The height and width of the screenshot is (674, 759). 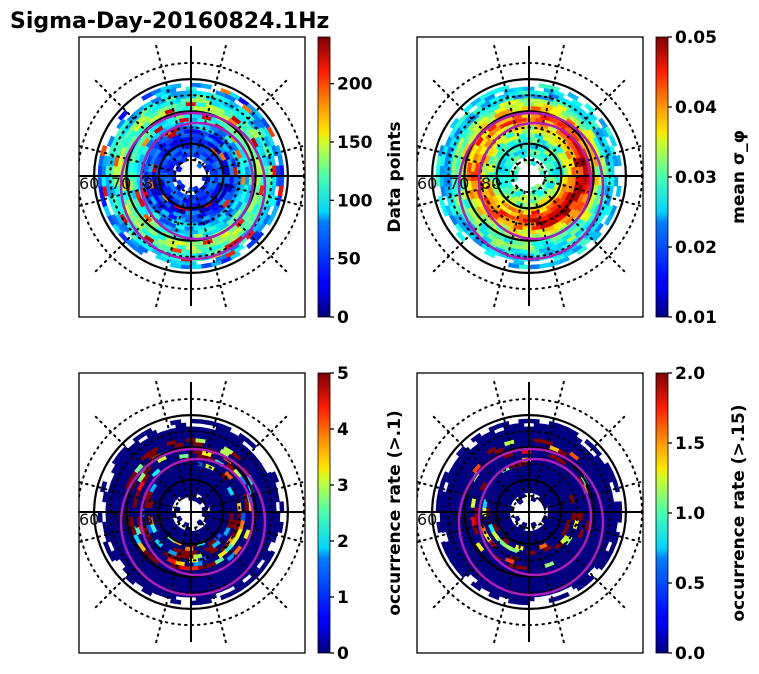 I want to click on colorbar-tick-label: 1, so click(x=343, y=598).